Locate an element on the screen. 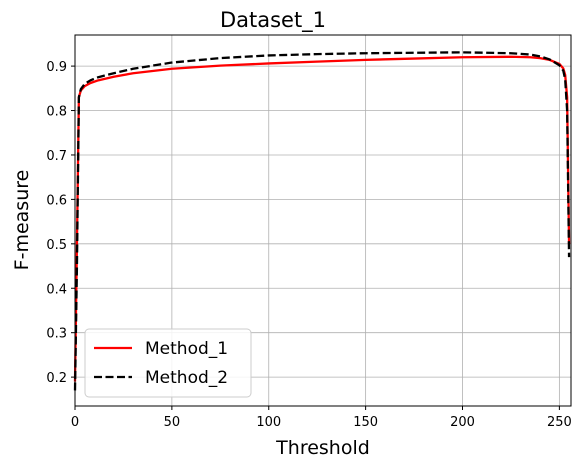 The height and width of the screenshot is (469, 586). y-tick-label: 0.6 is located at coordinates (56, 200).